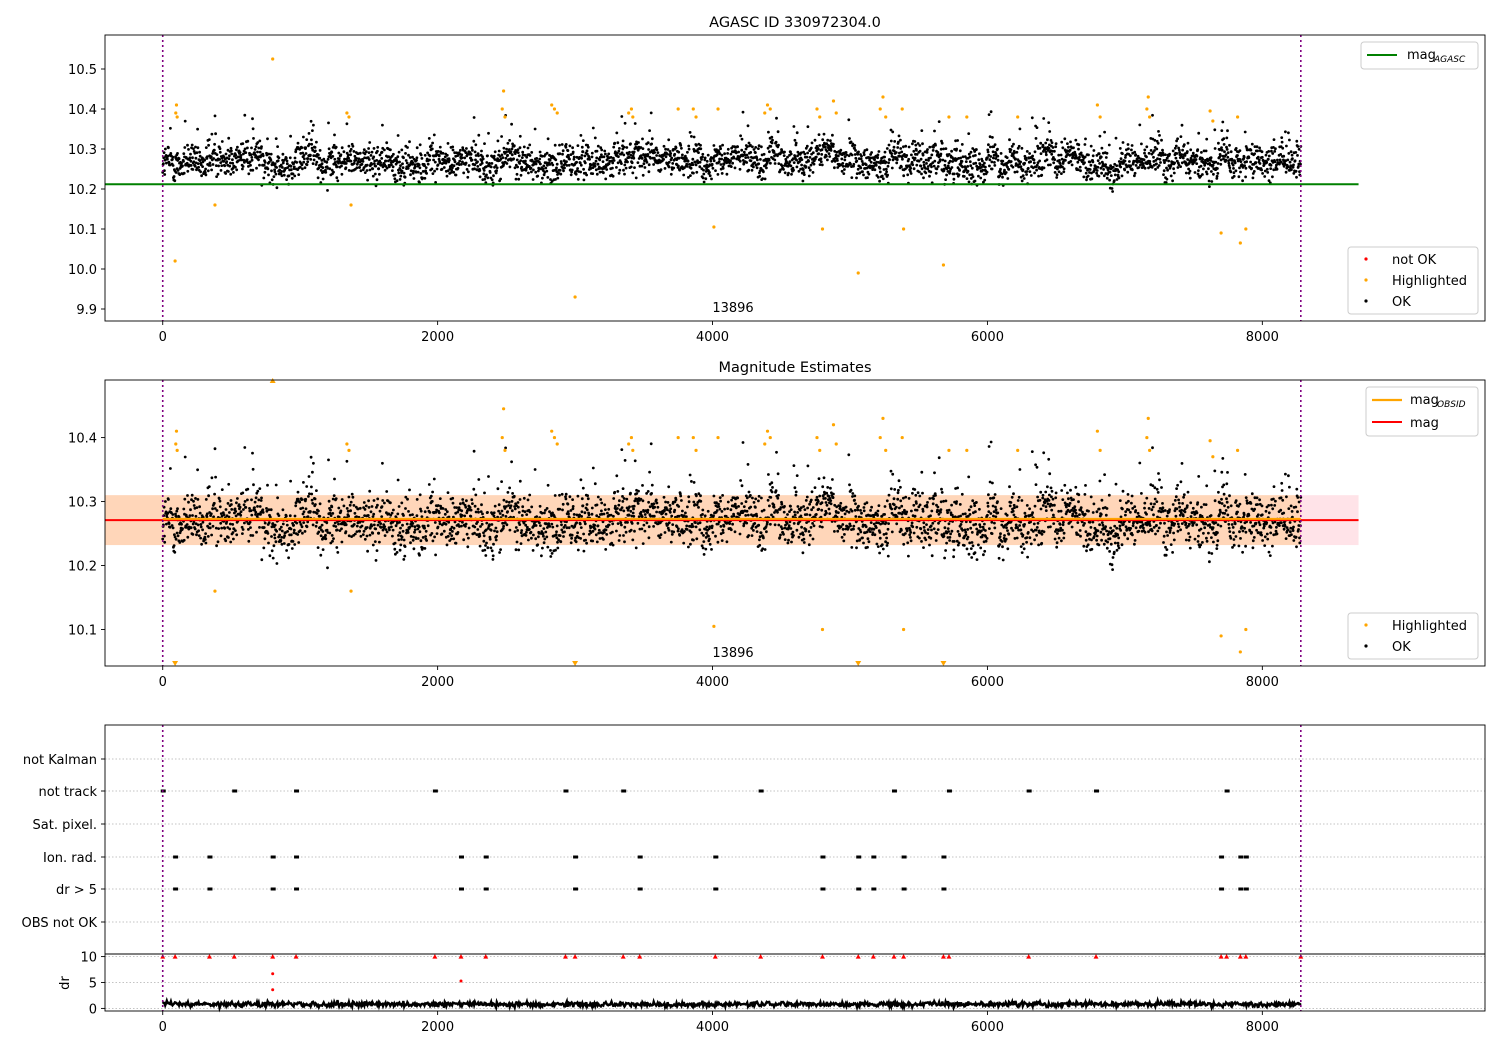  Describe the element at coordinates (719, 333) in the screenshot. I see `panel-1-x-ticks: 0 2000 4000 6000 8000` at that location.